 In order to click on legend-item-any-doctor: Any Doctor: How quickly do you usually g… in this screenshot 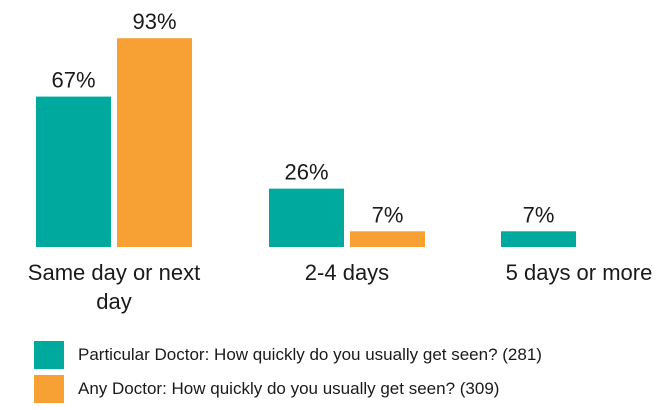, I will do `click(288, 389)`.